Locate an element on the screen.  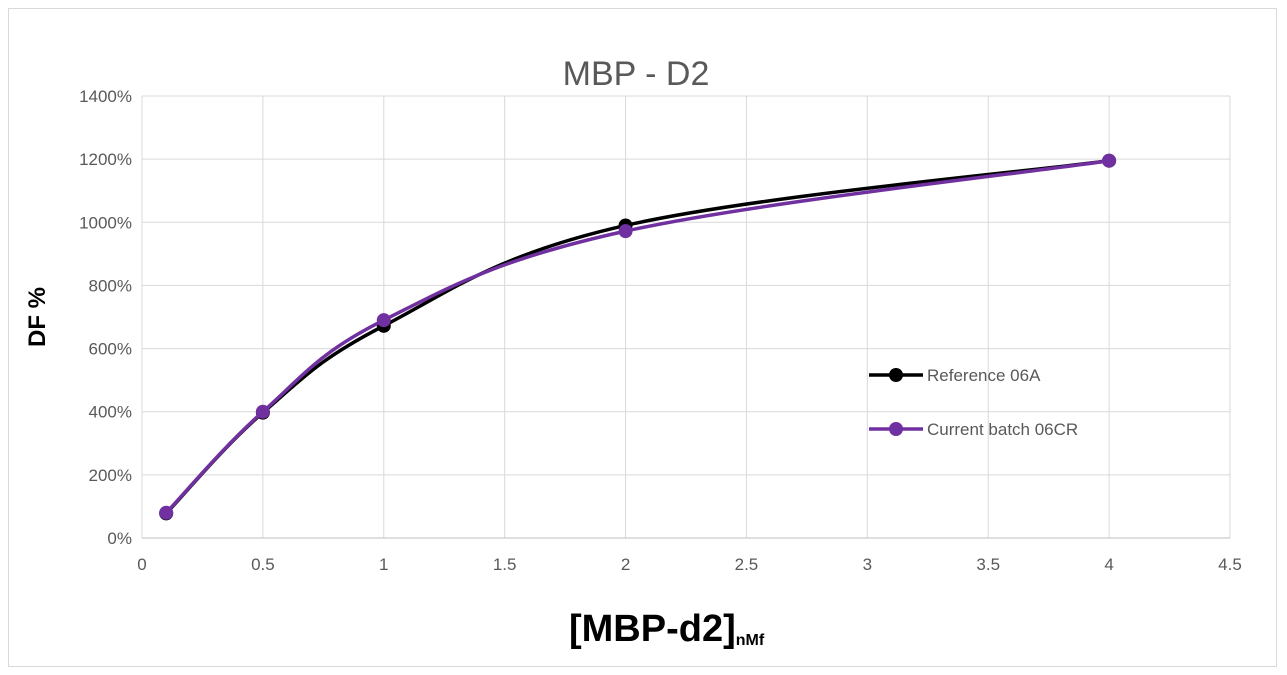
y-tick-label: 1200% is located at coordinates (105, 159).